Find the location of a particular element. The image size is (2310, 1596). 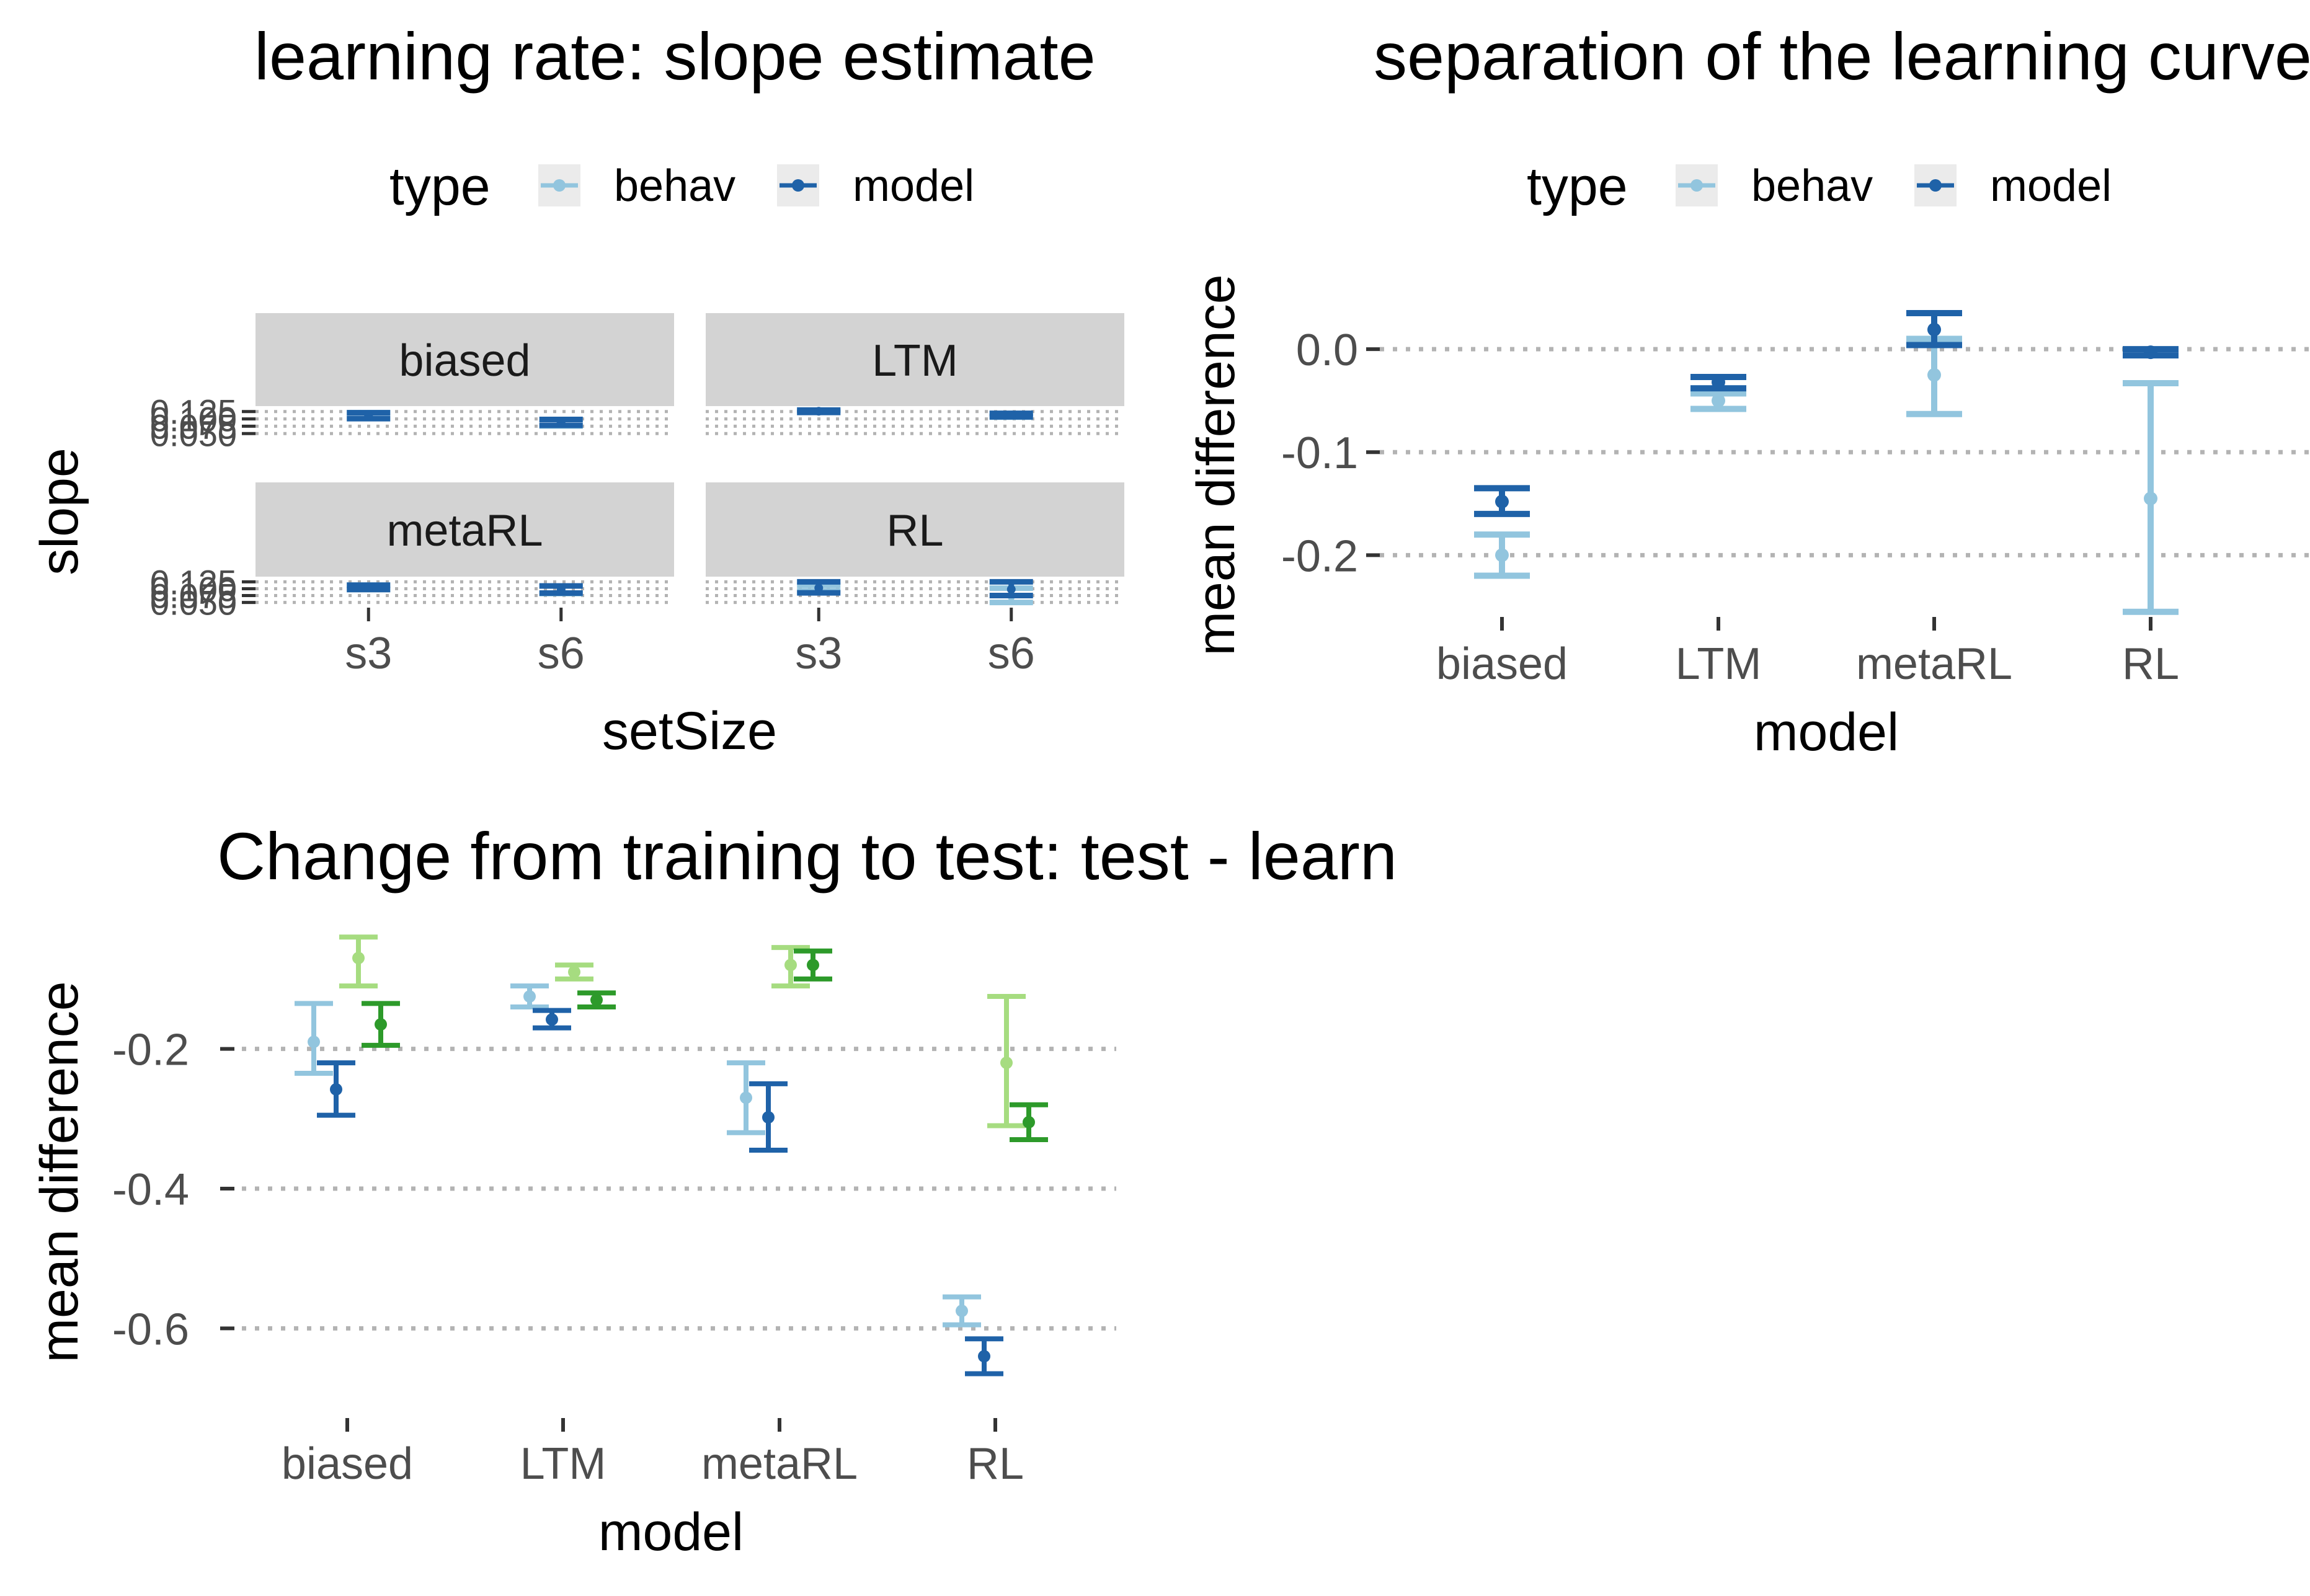

errorbar-model-LTM is located at coordinates (1718, 382).